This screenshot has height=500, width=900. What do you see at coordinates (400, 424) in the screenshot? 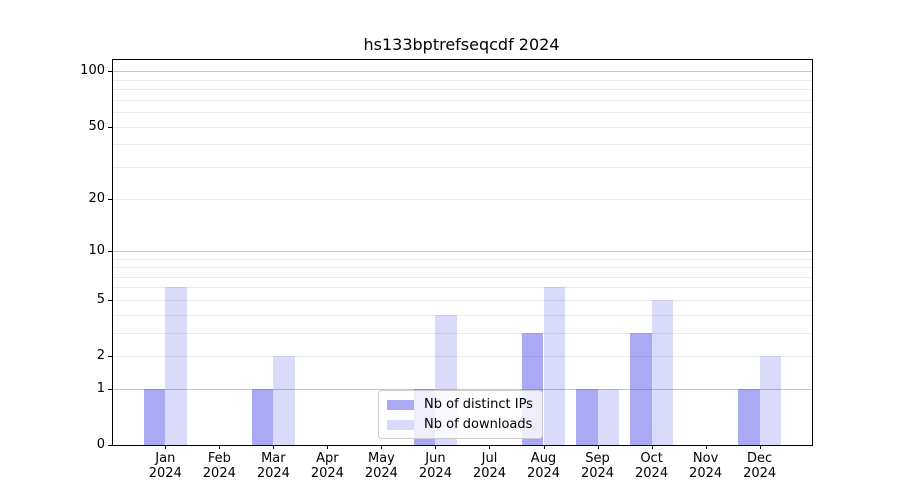
I see `legend-swatch-downloads` at bounding box center [400, 424].